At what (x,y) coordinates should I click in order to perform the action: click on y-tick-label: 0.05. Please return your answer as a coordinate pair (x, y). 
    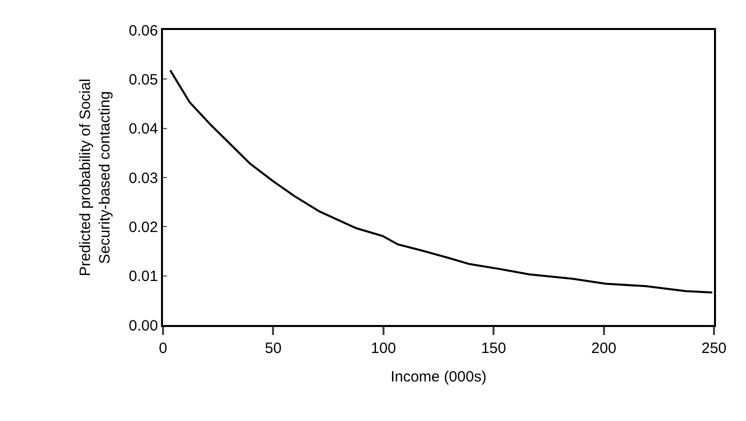
    Looking at the image, I should click on (143, 79).